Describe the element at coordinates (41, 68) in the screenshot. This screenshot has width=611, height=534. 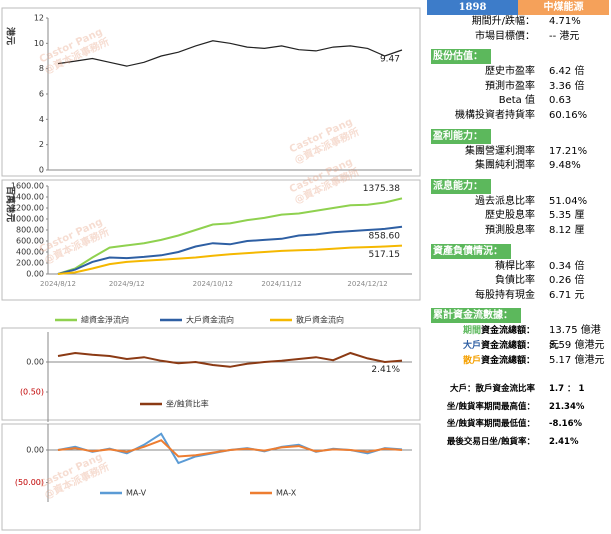
I see `y-tick-label: 8` at that location.